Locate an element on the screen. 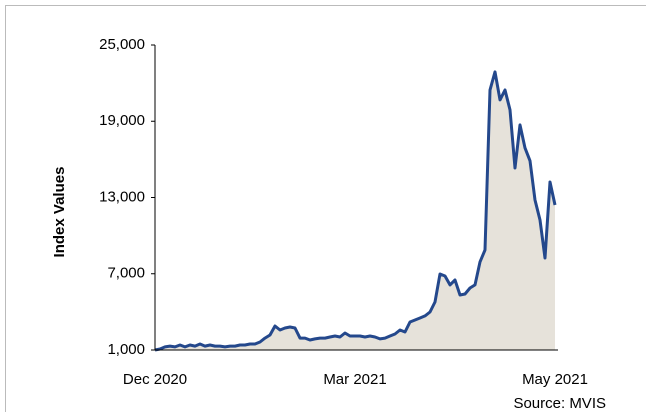  y-tick-label: 19,000 is located at coordinates (122, 120).